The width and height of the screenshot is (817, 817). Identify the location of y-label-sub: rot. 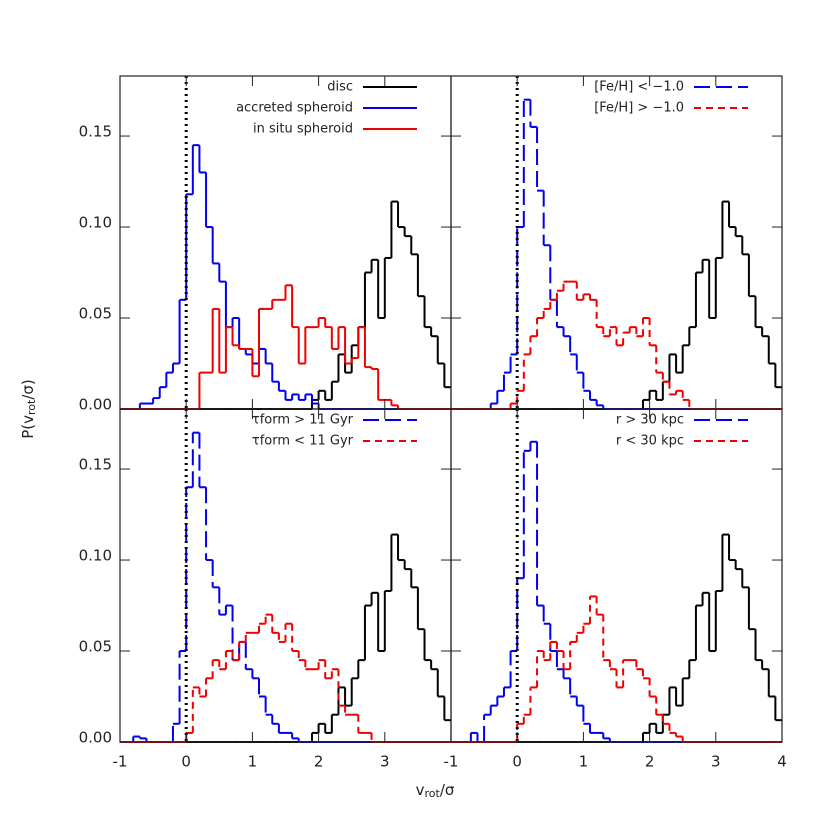
(31, 407).